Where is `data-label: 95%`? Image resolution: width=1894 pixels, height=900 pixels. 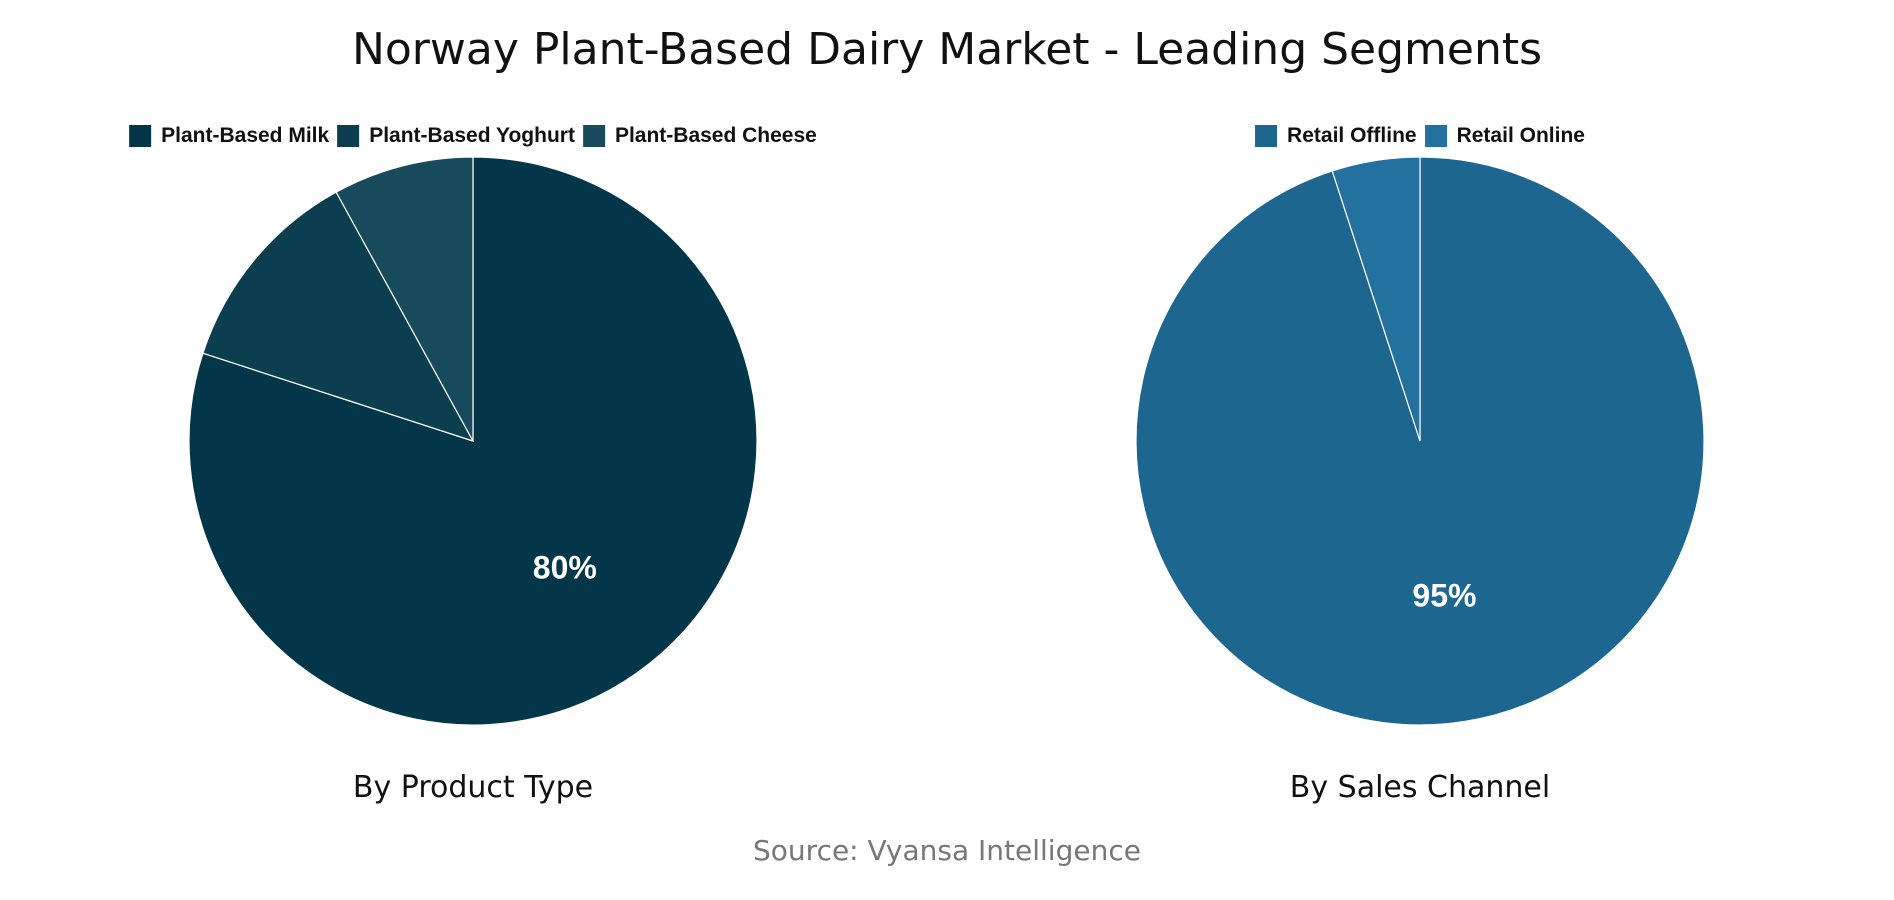
data-label: 95% is located at coordinates (1444, 595).